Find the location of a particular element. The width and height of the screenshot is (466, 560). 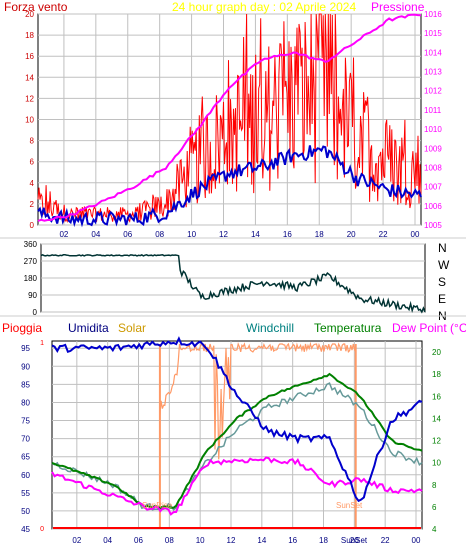

compass-label: N is located at coordinates (442, 248).